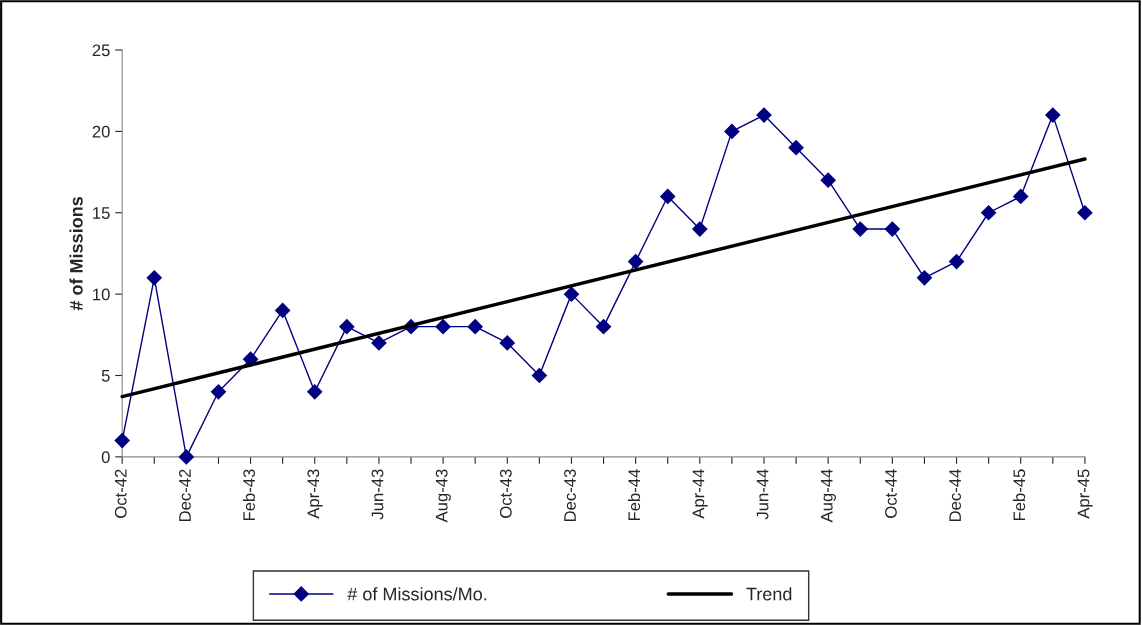 The height and width of the screenshot is (625, 1142). Describe the element at coordinates (1085, 494) in the screenshot. I see `x-tick-label: Apr-45` at that location.